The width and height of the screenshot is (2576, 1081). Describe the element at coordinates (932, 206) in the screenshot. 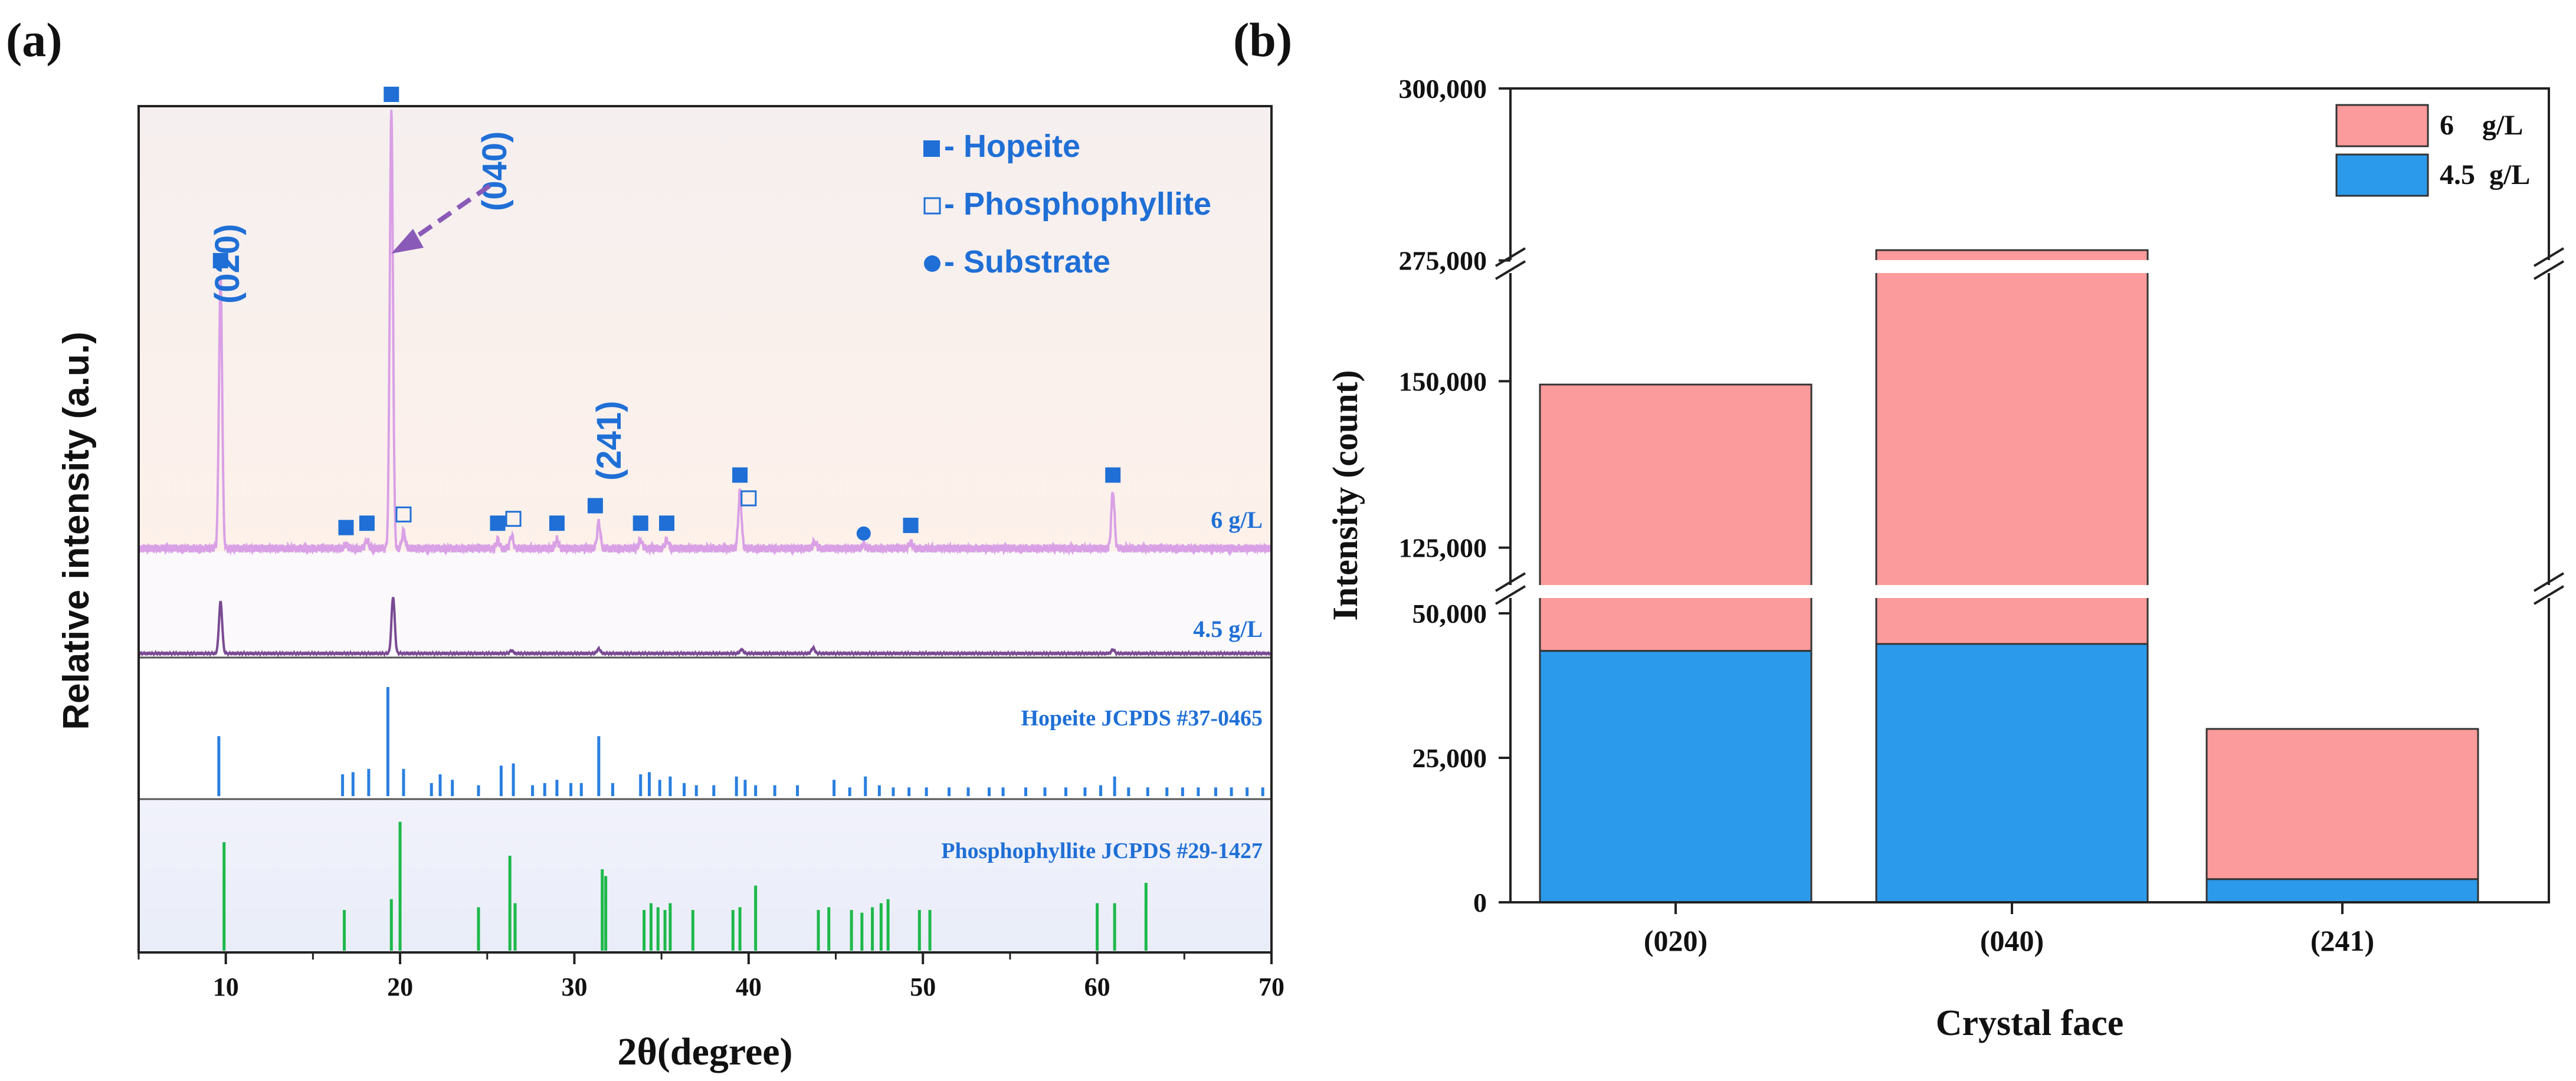

I see `legend-phosphophyllite-symbol` at that location.